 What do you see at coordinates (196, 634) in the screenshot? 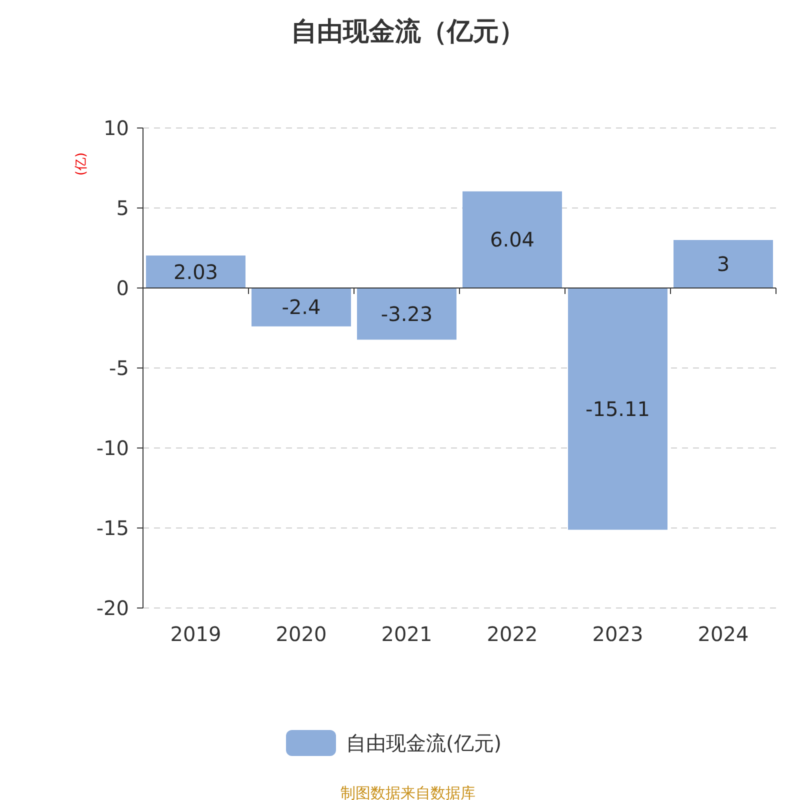
I see `x-tick-label: 2019` at bounding box center [196, 634].